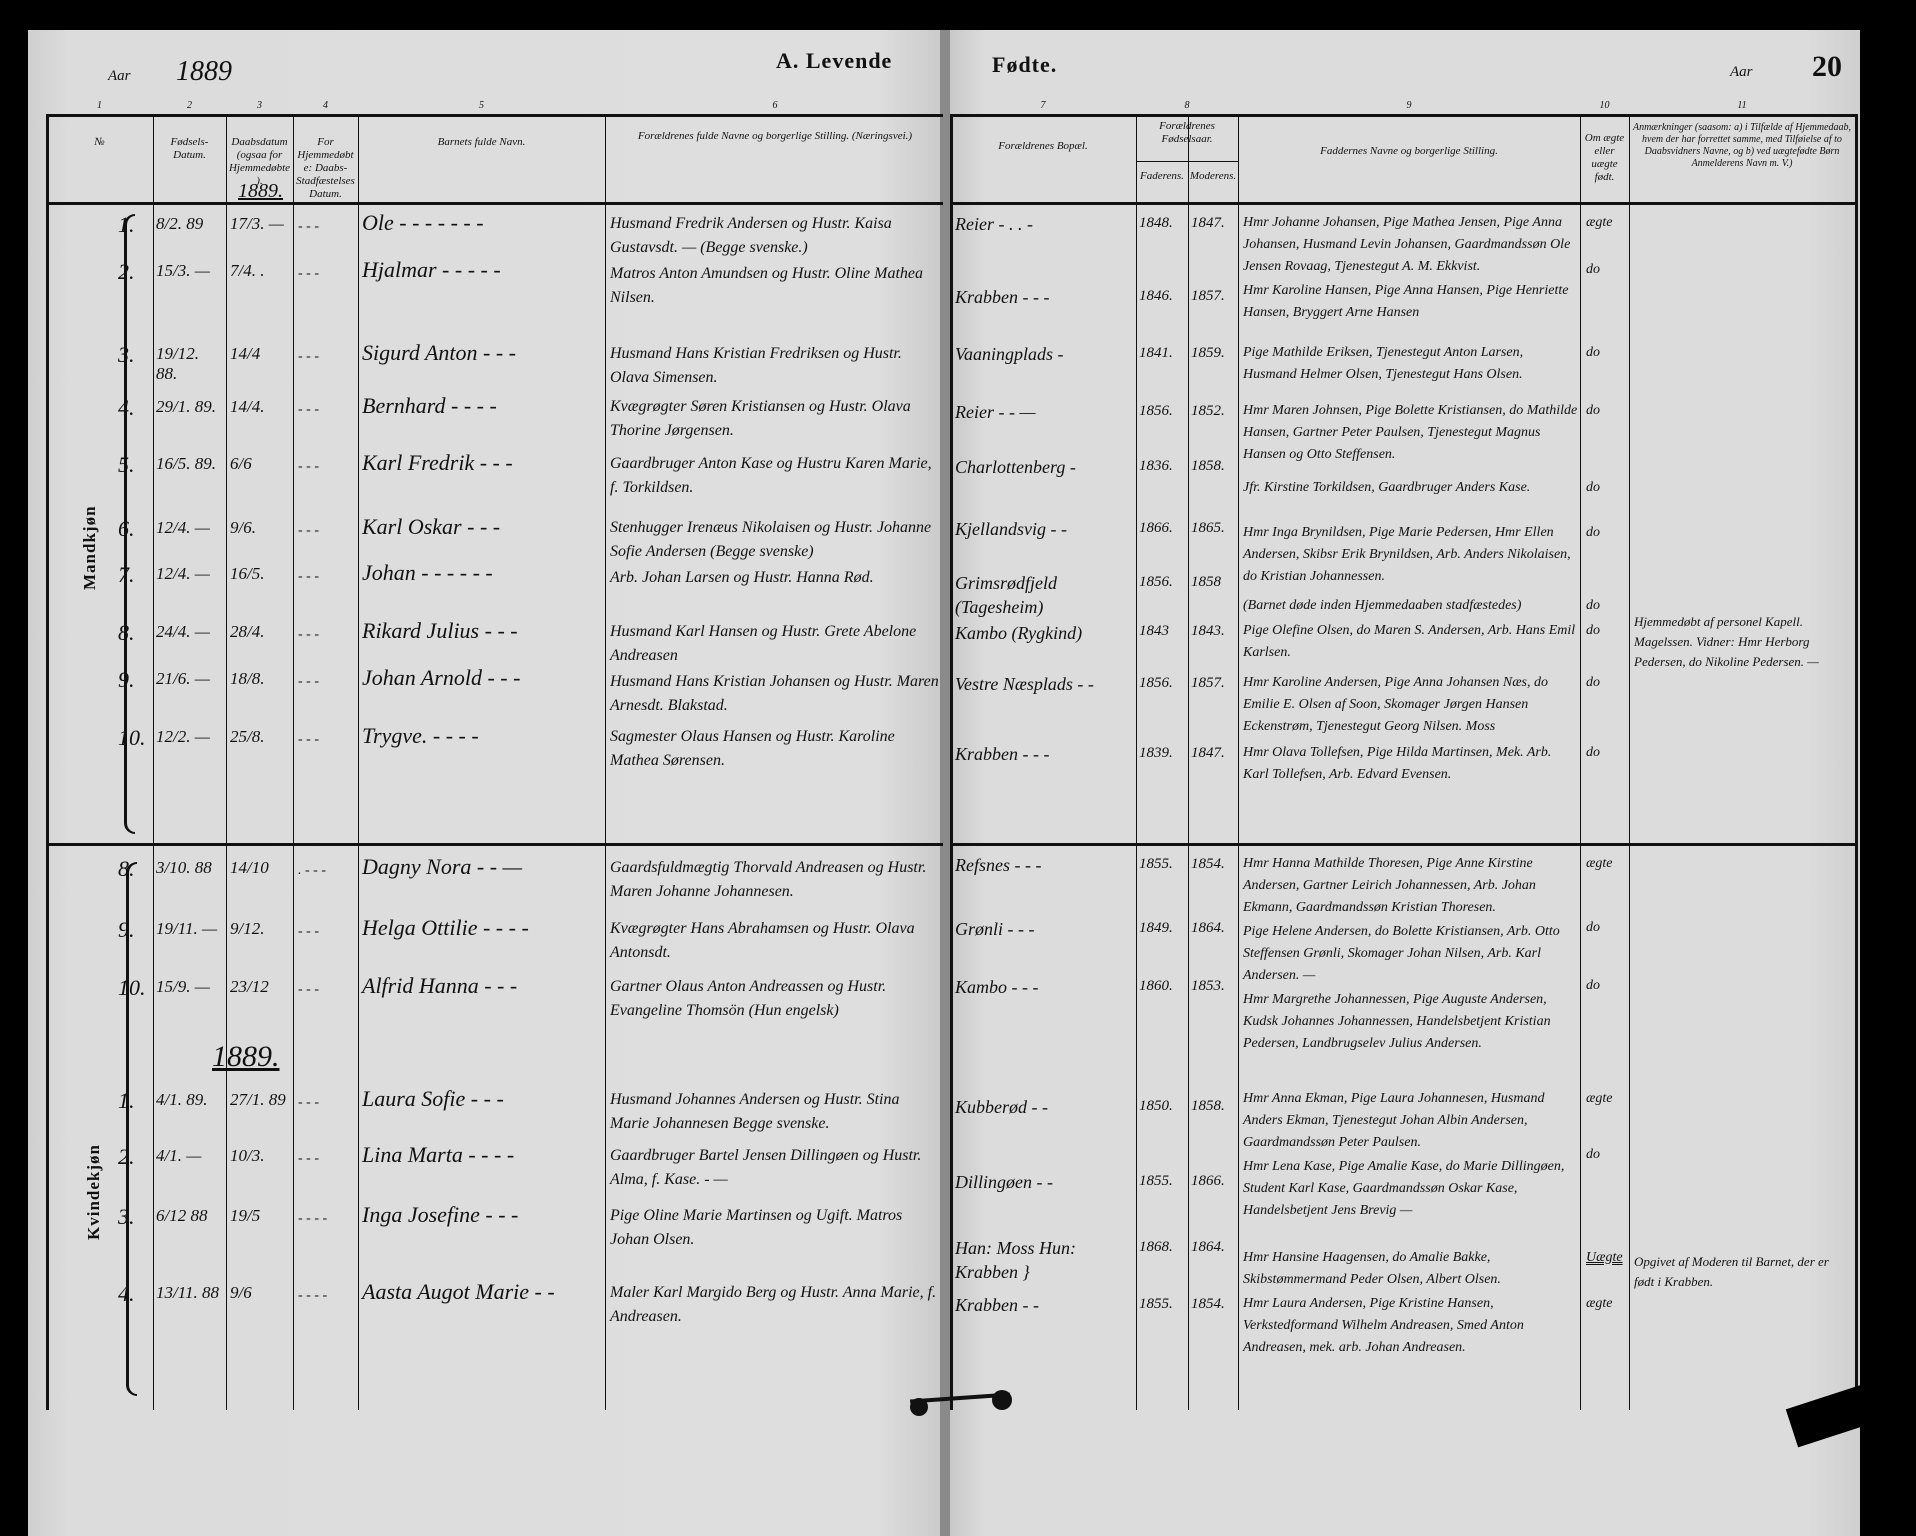  I want to click on column-number: 9, so click(1409, 105).